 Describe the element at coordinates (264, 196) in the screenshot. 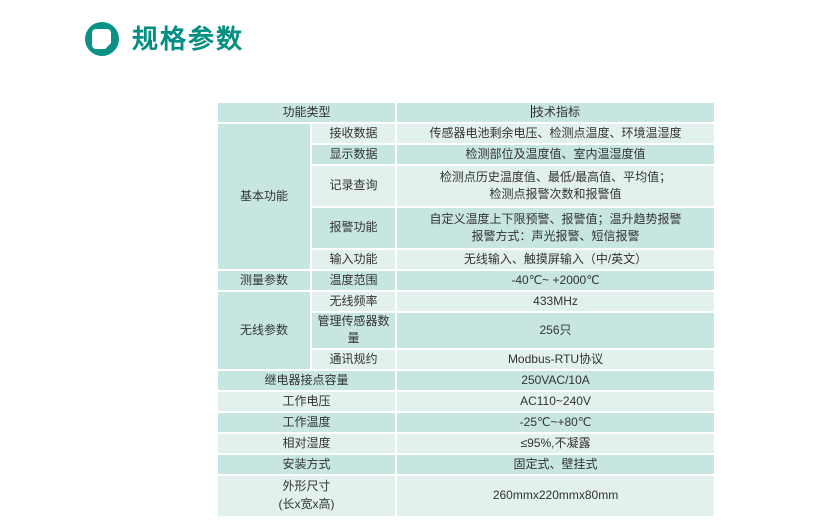

I see `group-cell-basic-functions: 基本功能` at that location.